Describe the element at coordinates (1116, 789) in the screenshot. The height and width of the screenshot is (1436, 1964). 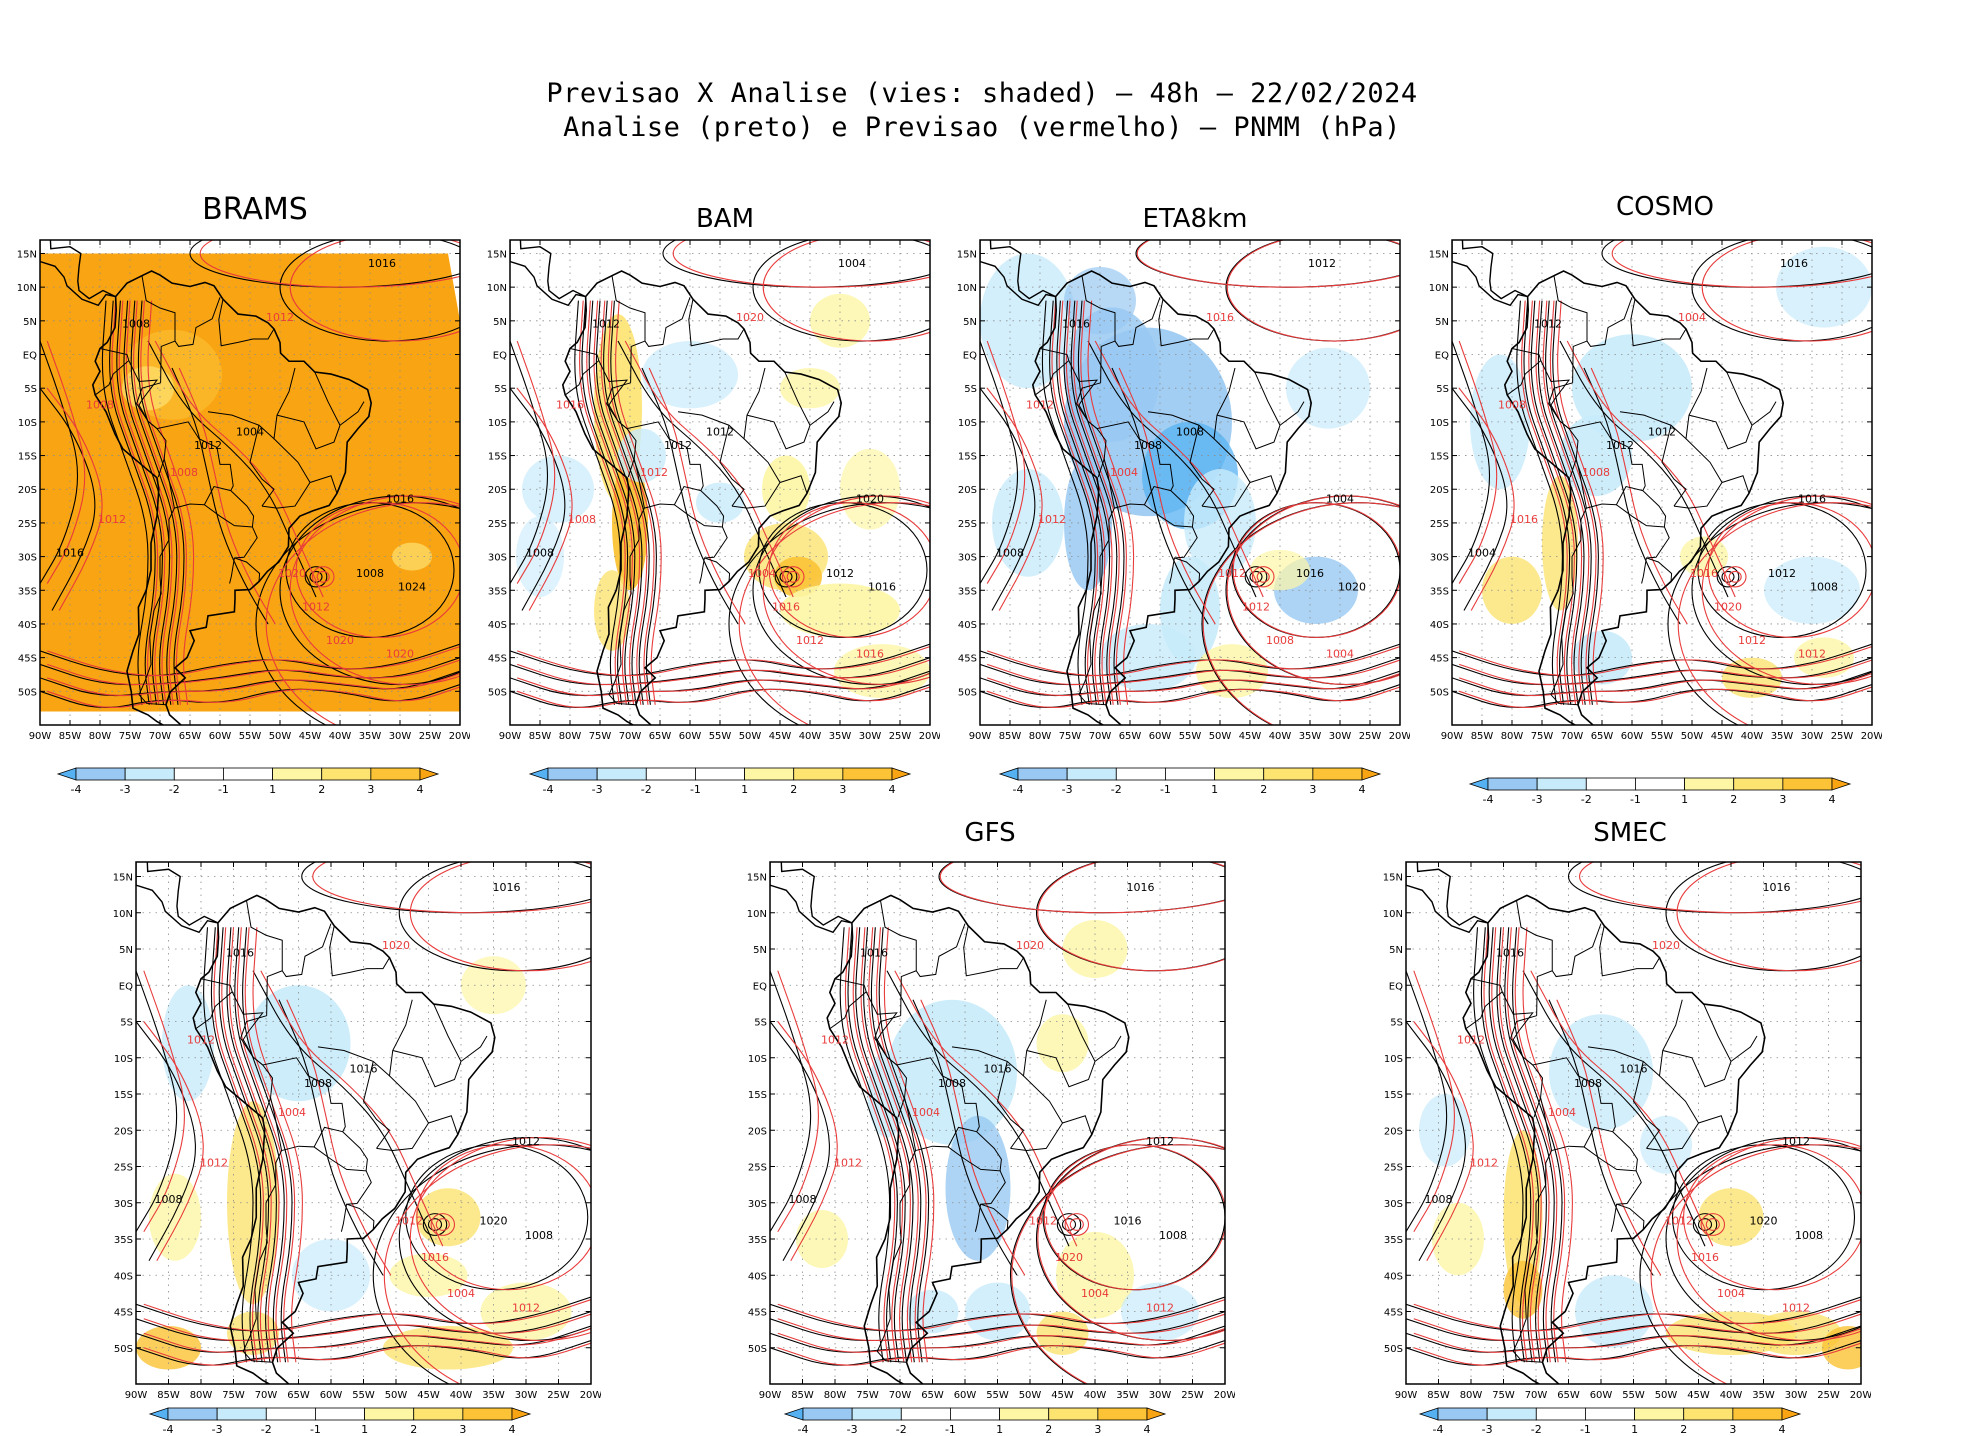
I see `colorbar-label: -2` at that location.